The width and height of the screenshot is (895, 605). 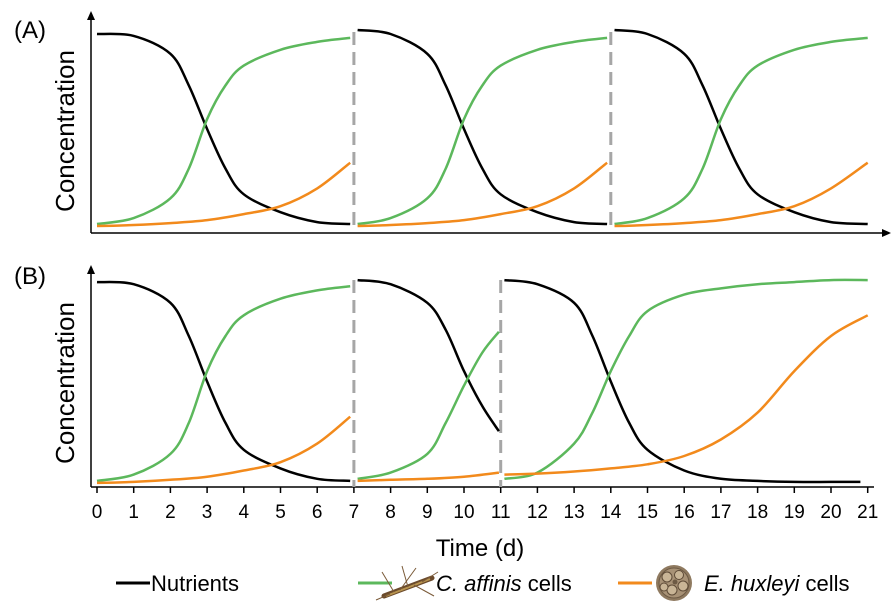 What do you see at coordinates (504, 583) in the screenshot?
I see `legend-label-c-affinis: C. affinis cells` at bounding box center [504, 583].